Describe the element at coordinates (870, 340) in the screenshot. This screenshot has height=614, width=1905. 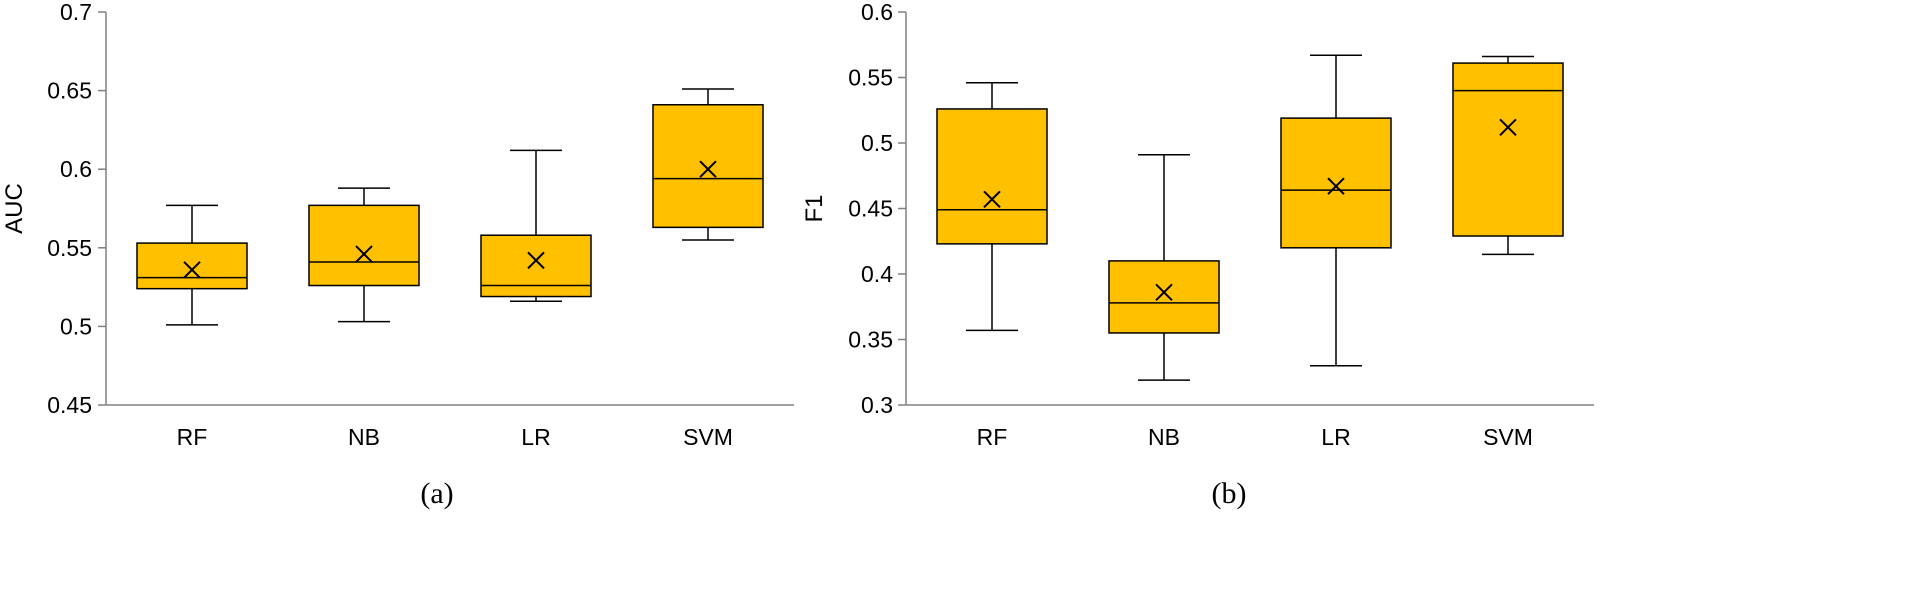
I see `y-tick-label: 0.35` at that location.